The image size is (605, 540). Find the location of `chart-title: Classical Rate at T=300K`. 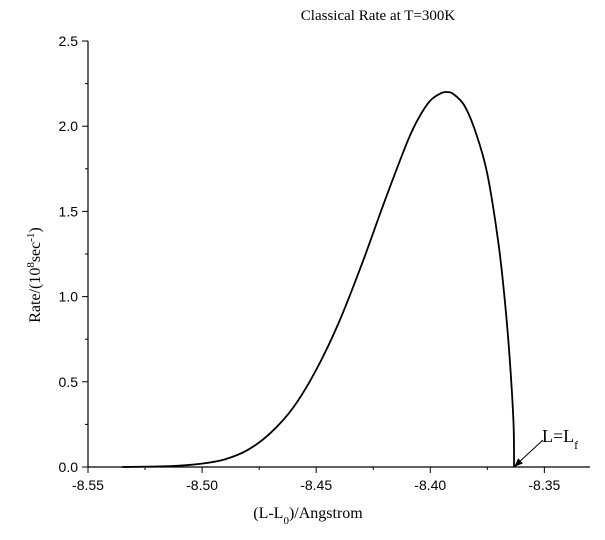

chart-title: Classical Rate at T=300K is located at coordinates (378, 16).